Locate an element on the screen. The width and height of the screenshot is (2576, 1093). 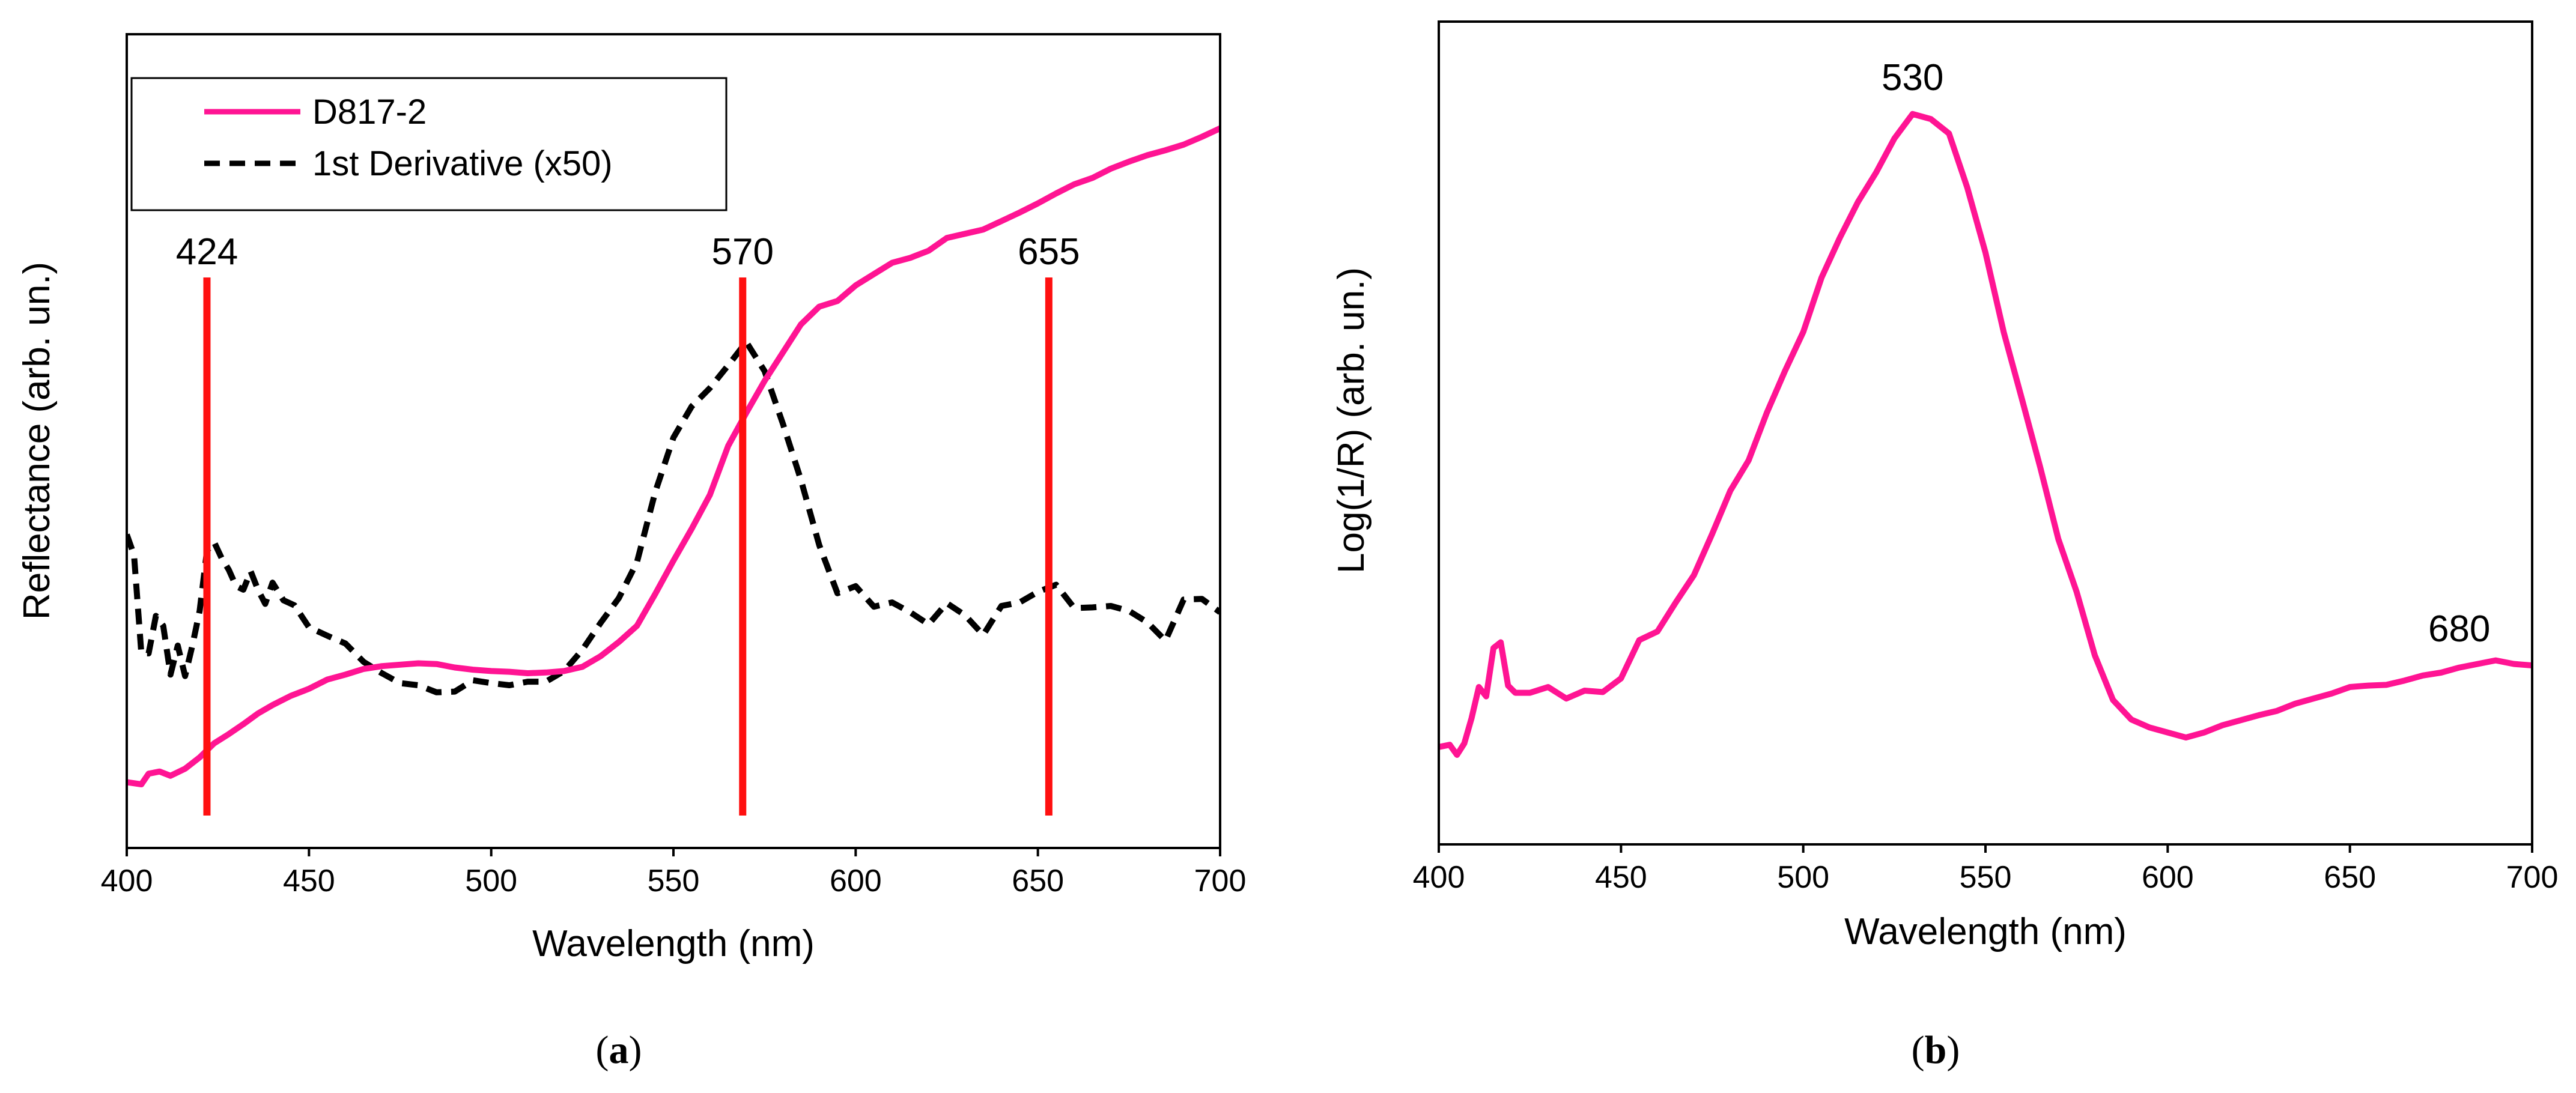
legend-a: D817-2 1st Derivative (x50) is located at coordinates (429, 144).